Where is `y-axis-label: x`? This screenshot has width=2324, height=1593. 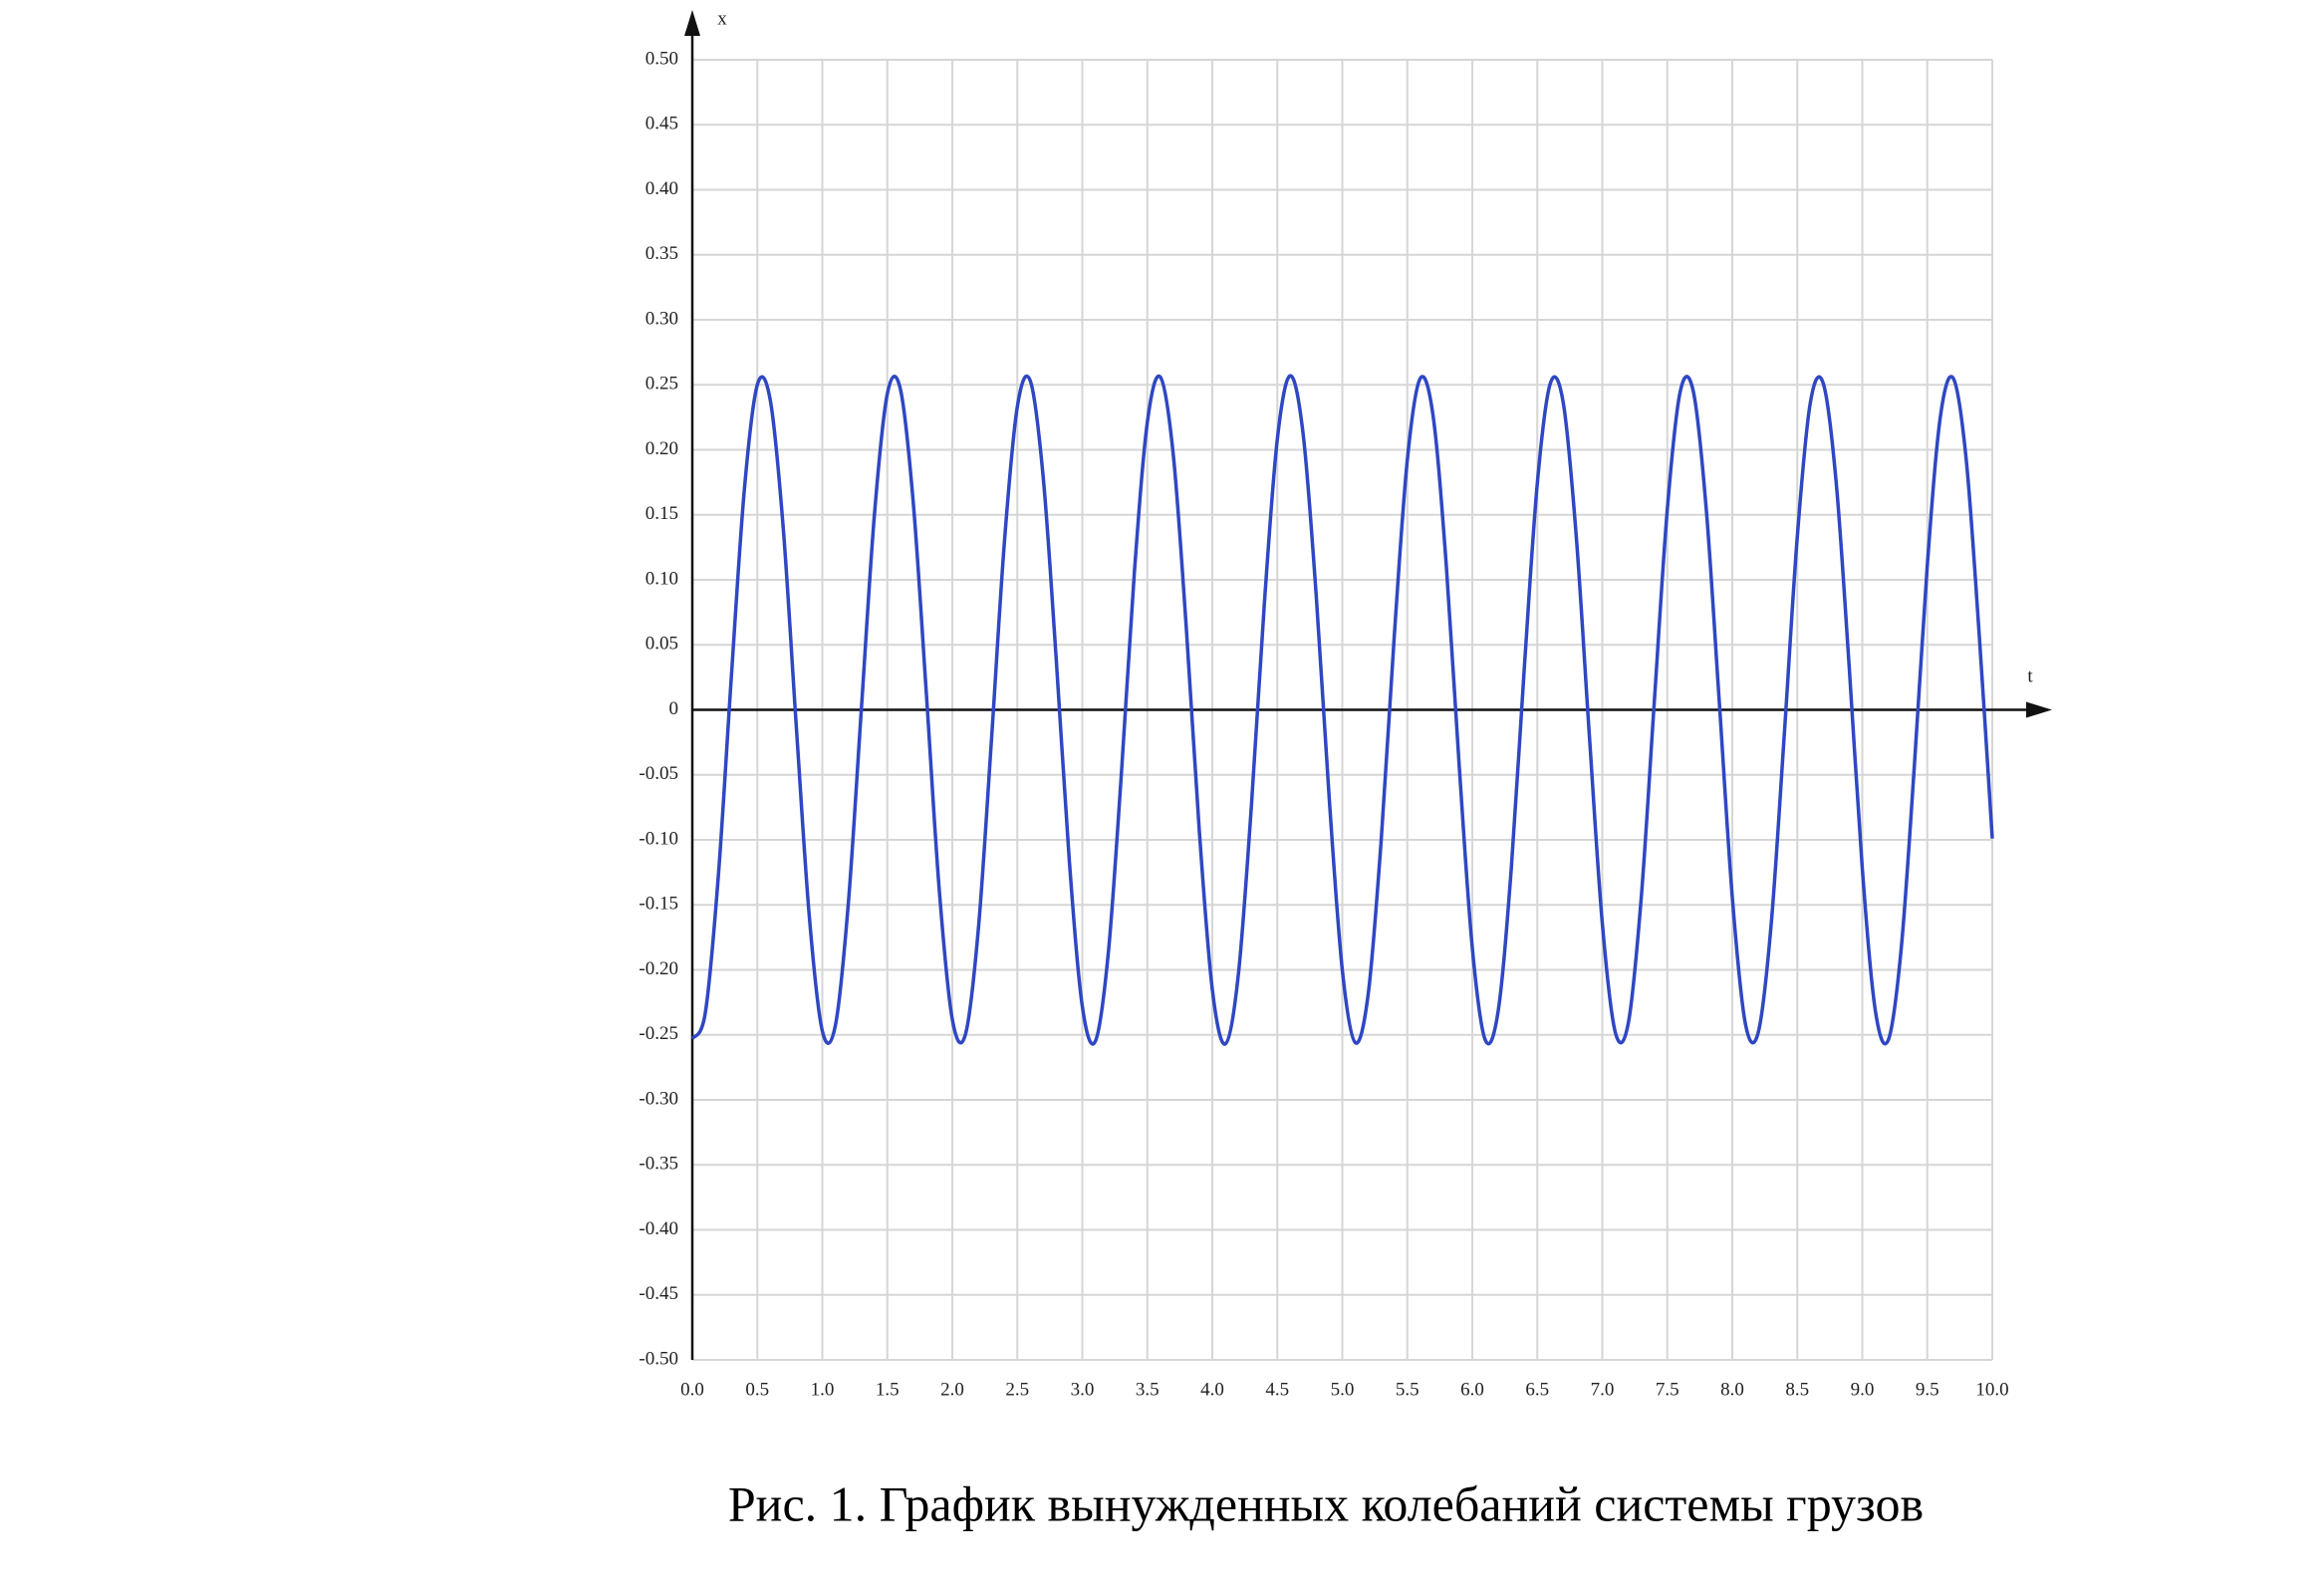
y-axis-label: x is located at coordinates (722, 19).